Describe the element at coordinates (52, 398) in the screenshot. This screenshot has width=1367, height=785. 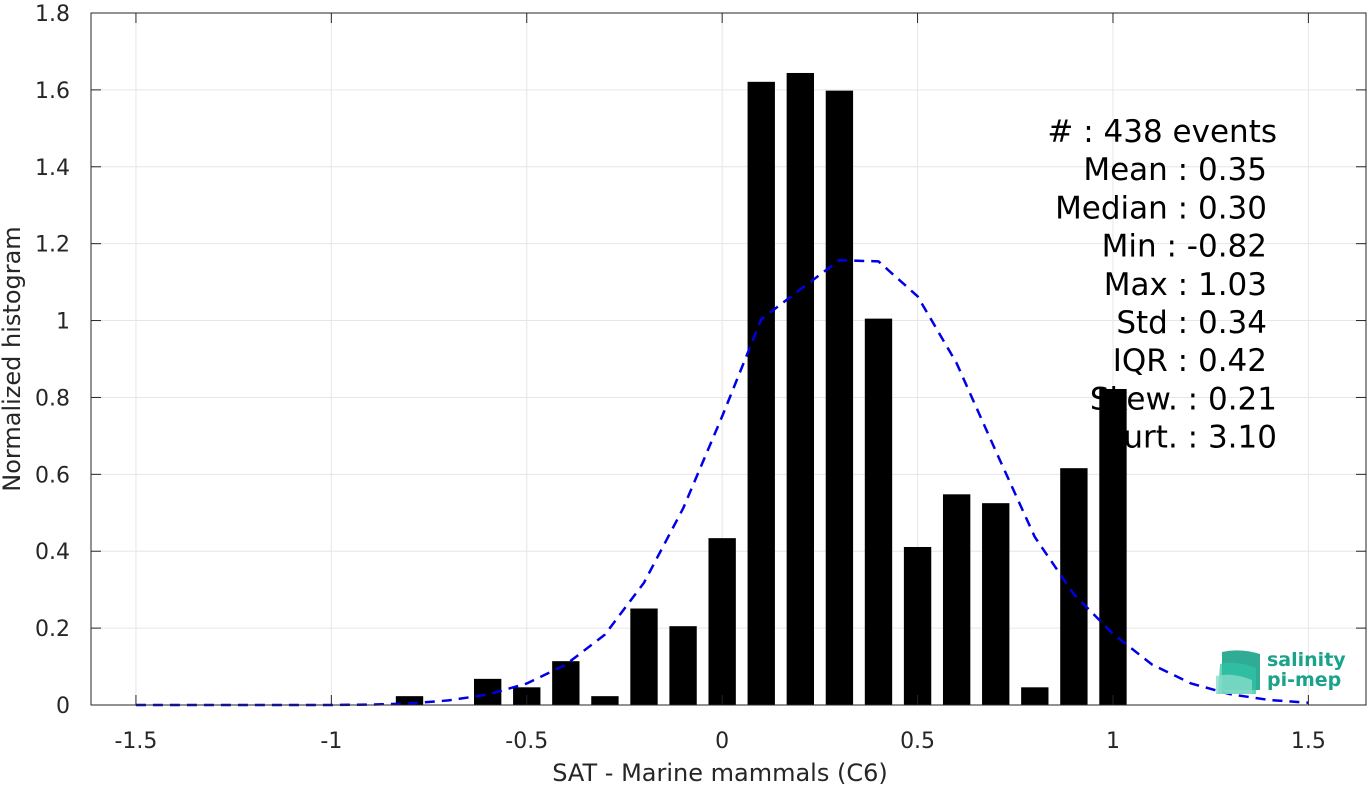
I see `y-tick-label: 0.8` at that location.